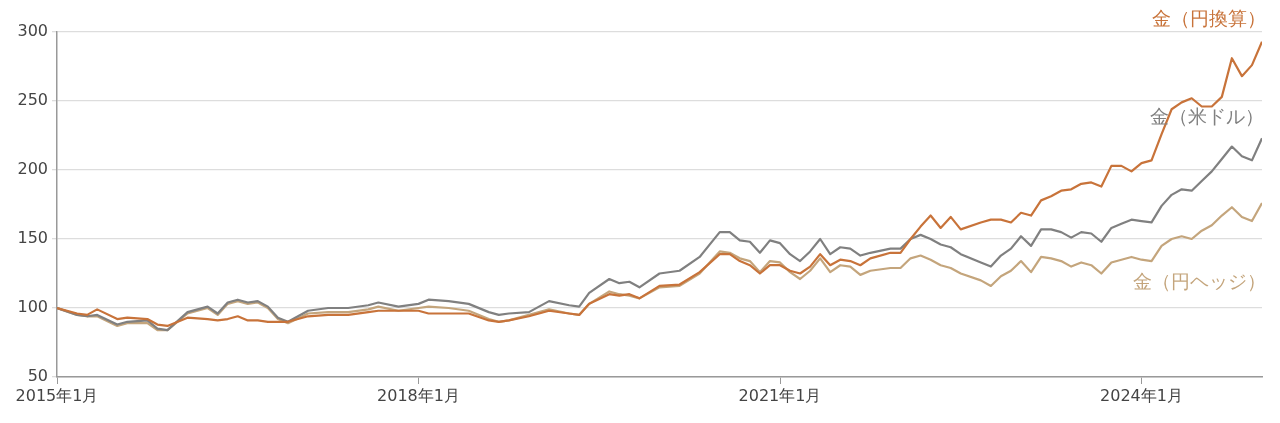  What do you see at coordinates (1207, 116) in the screenshot?
I see `series-label: 金（米ドル）` at bounding box center [1207, 116].